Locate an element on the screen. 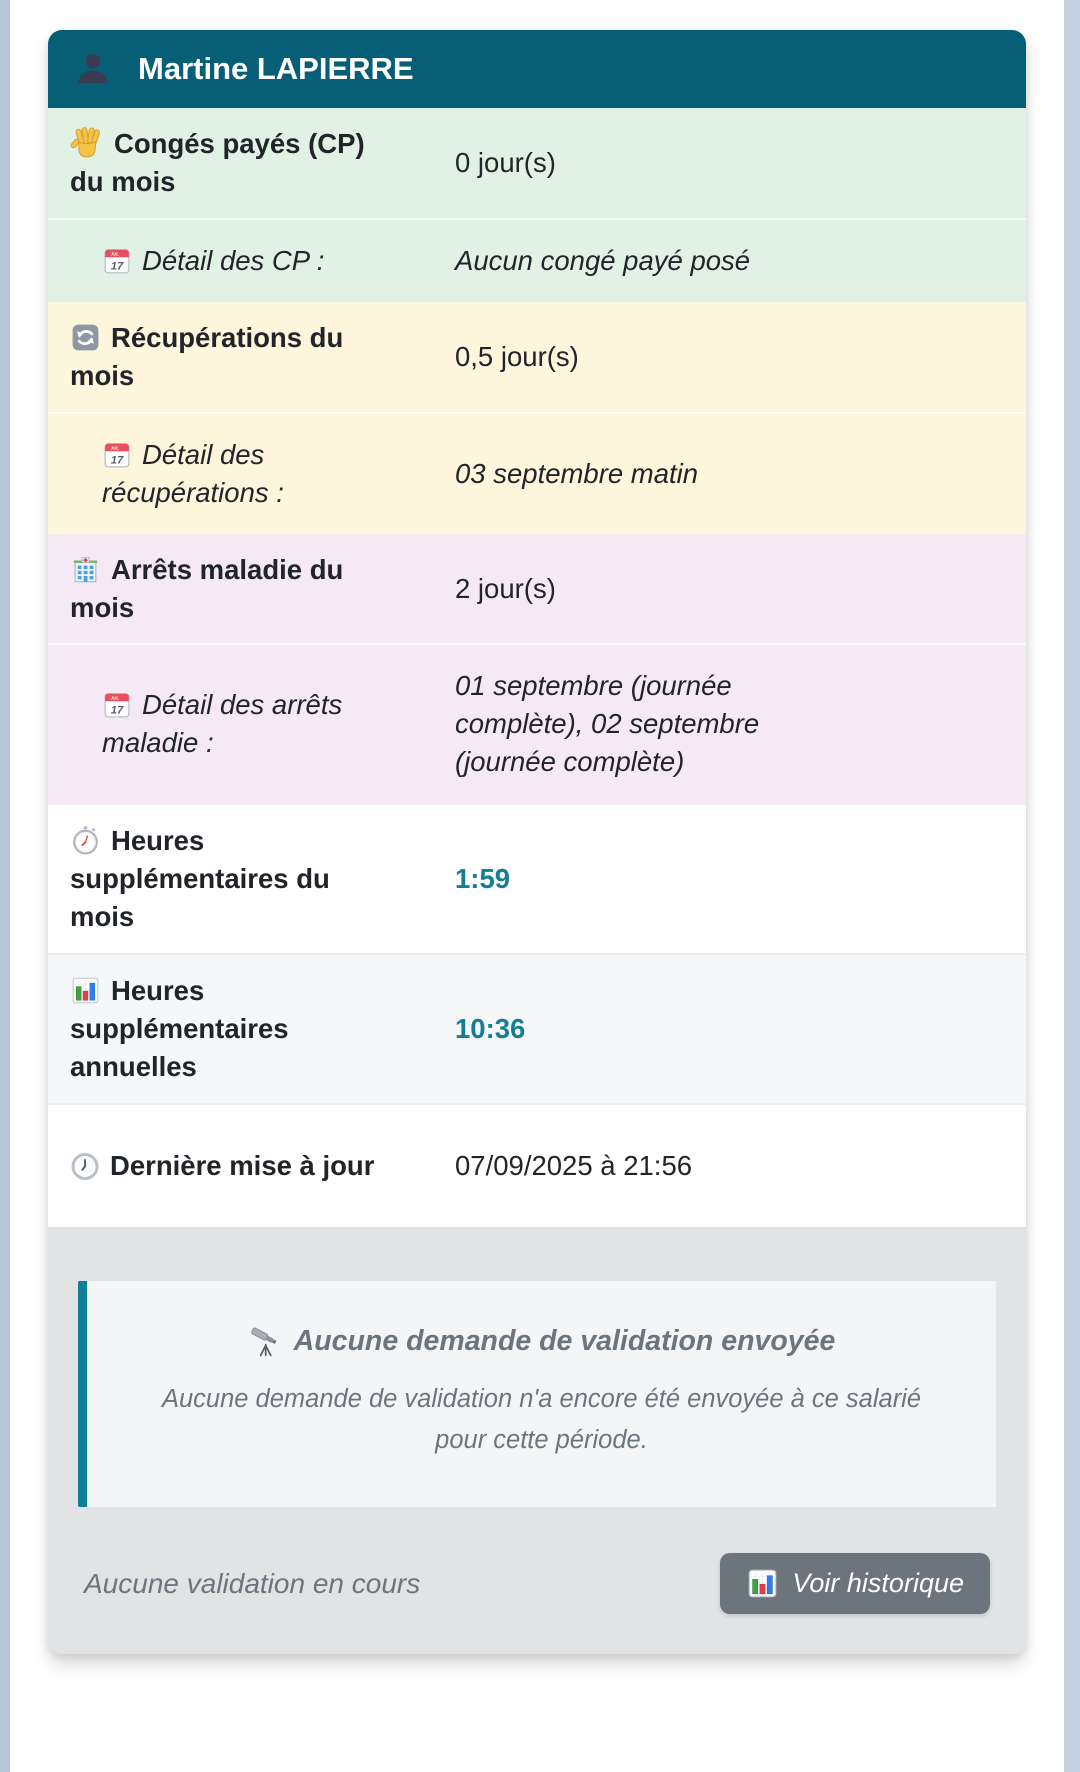  row-value: 2 jour(s) is located at coordinates (505, 588).